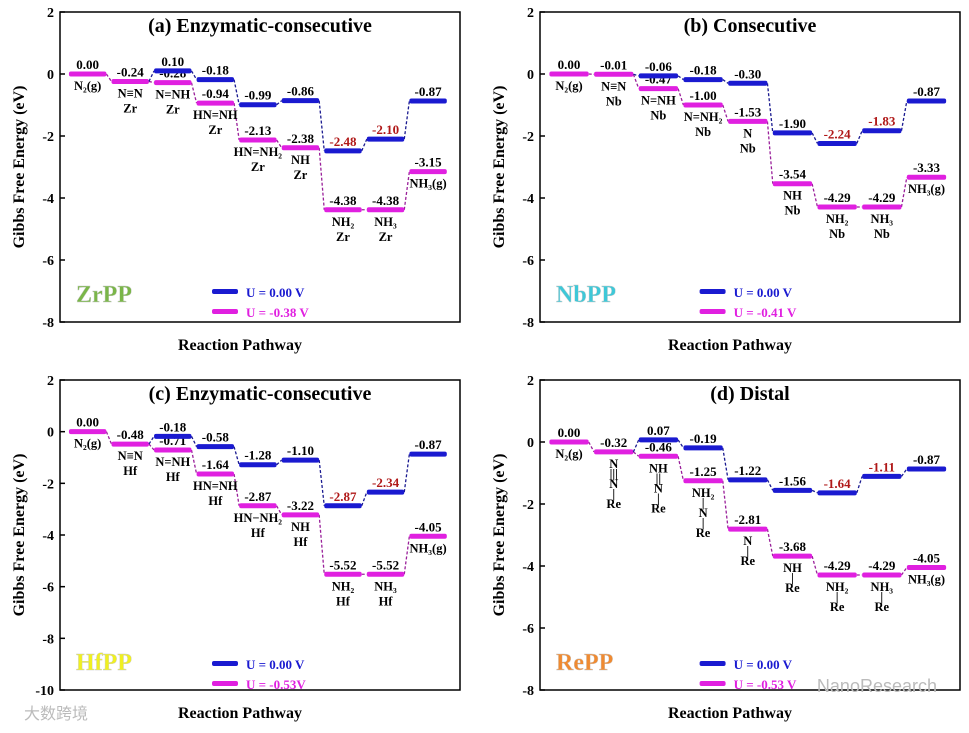  I want to click on energy-value-label: -1.56, so click(793, 480).